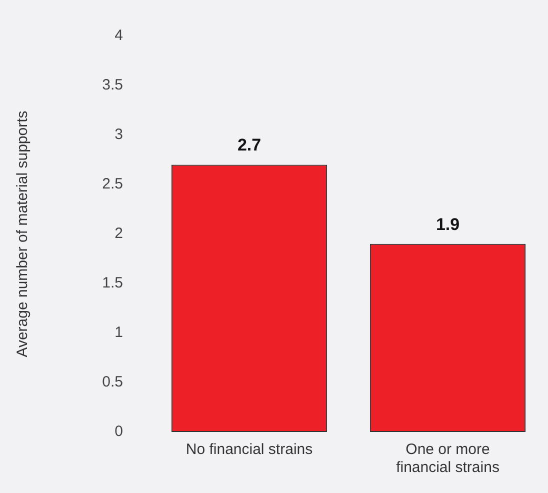 The image size is (548, 493). What do you see at coordinates (112, 382) in the screenshot?
I see `y-tick-label: 0.5` at bounding box center [112, 382].